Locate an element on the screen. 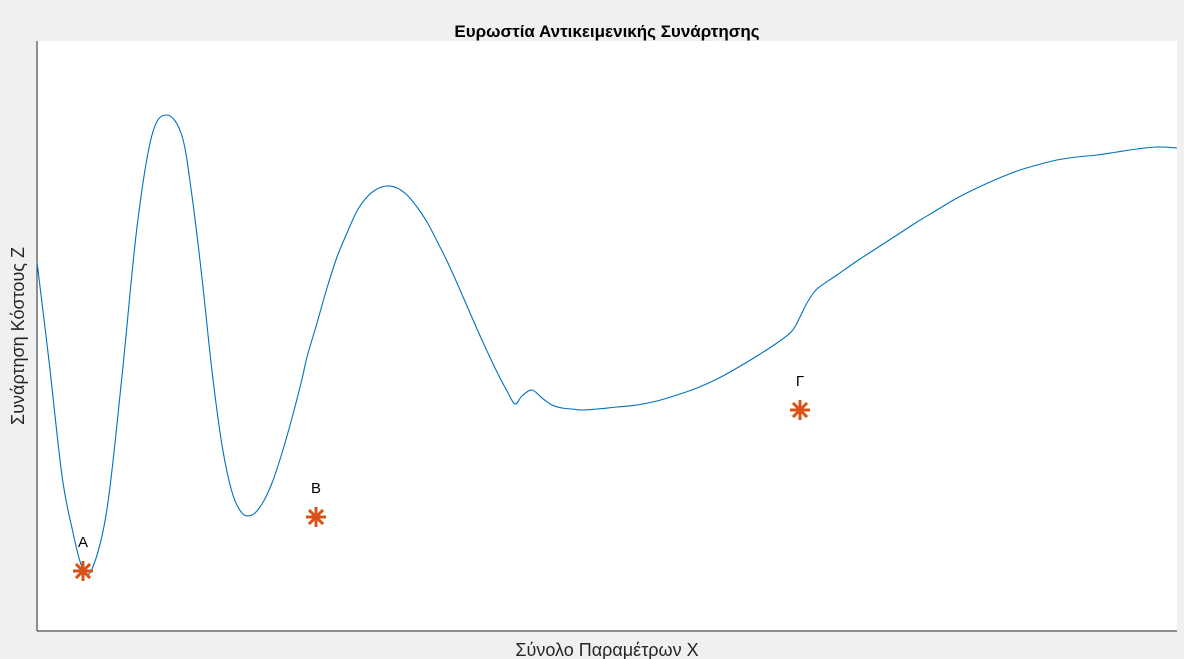 The width and height of the screenshot is (1184, 659). marker-Γ-stroke is located at coordinates (800, 410).